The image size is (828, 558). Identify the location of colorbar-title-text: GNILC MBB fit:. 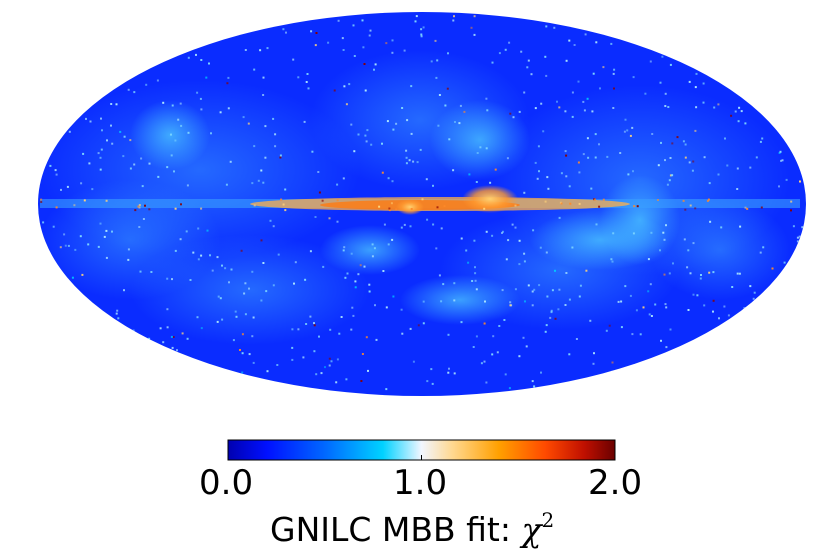
(396, 529).